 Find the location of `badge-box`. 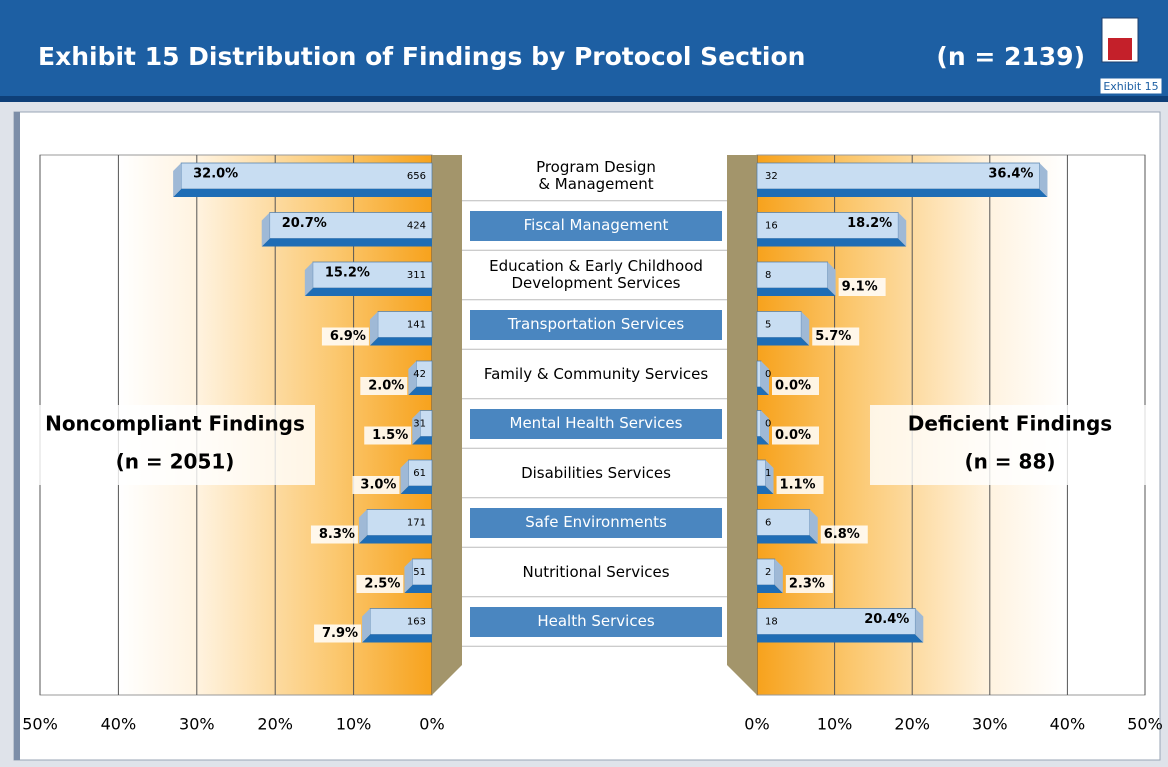

badge-box is located at coordinates (1131, 86).